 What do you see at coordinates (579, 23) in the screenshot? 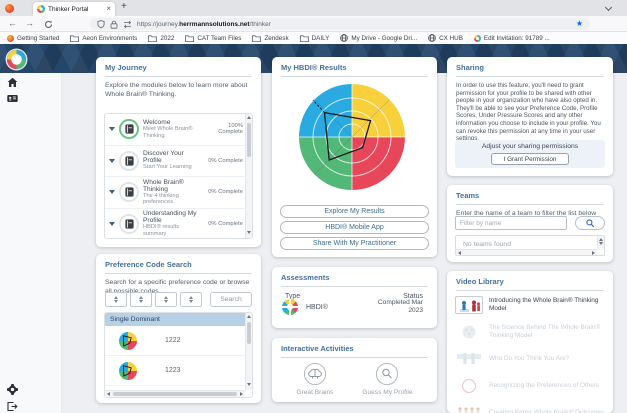
I see `bookmark-star-icon: ★` at bounding box center [579, 23].